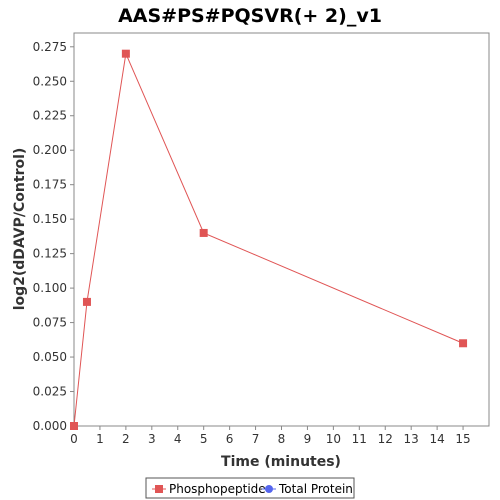 This screenshot has height=500, width=500. I want to click on legend-square-marker-icon, so click(159, 489).